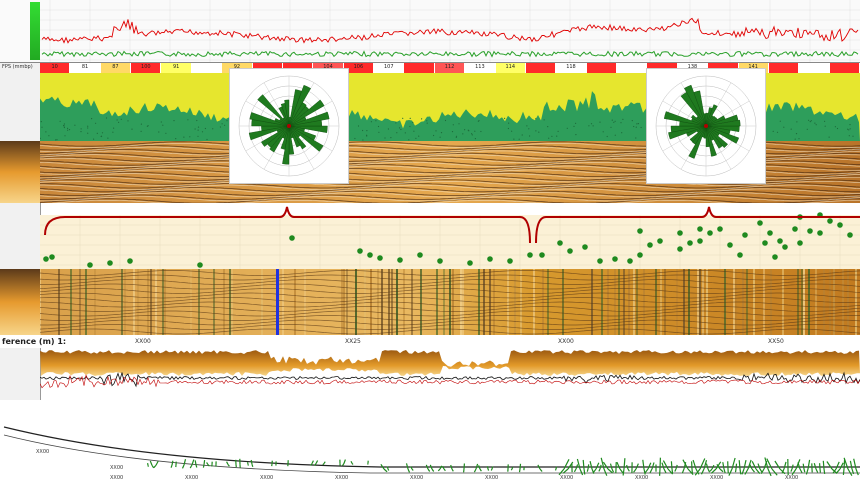 This screenshot has width=860, height=485. What do you see at coordinates (17, 67) in the screenshot?
I see `band-label: FPS (mmbp)` at bounding box center [17, 67].